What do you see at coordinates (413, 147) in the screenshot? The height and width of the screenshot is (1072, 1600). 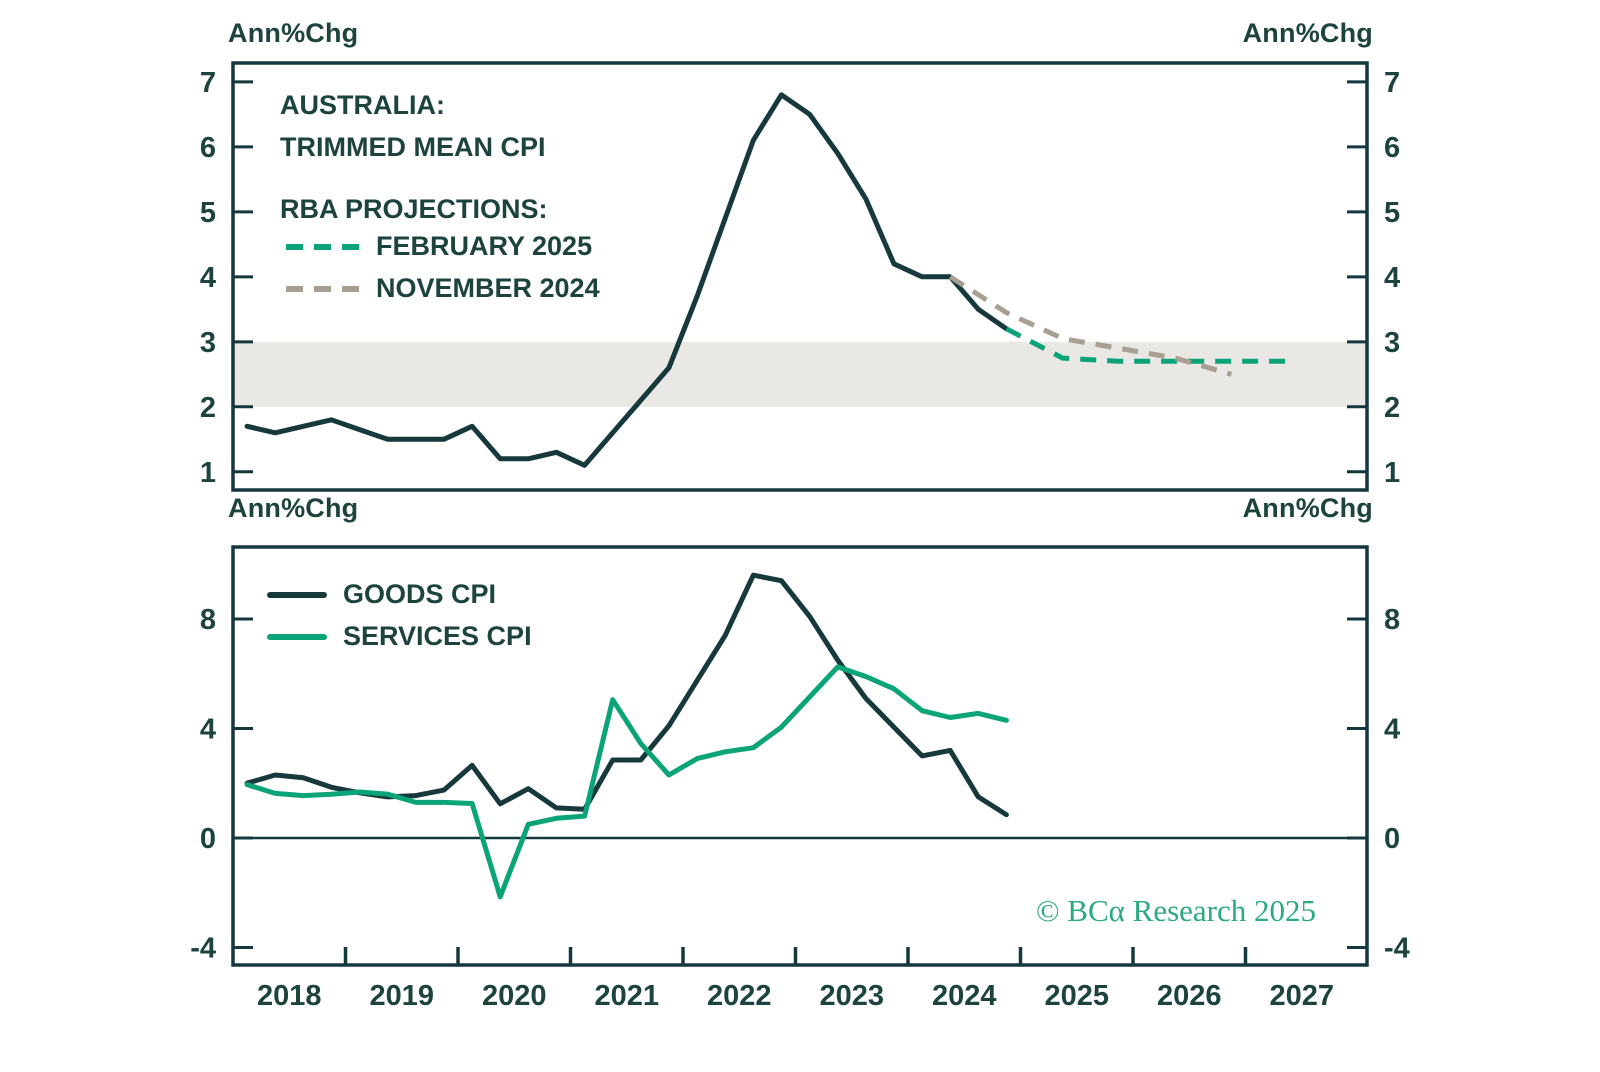 I see `chart-title-line2: TRIMMED MEAN CPI` at bounding box center [413, 147].